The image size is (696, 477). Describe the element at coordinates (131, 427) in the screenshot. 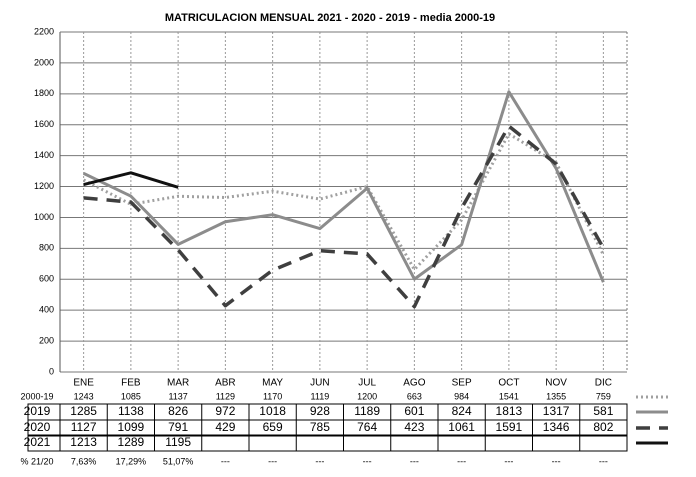

I see `table-cell: 1099` at that location.